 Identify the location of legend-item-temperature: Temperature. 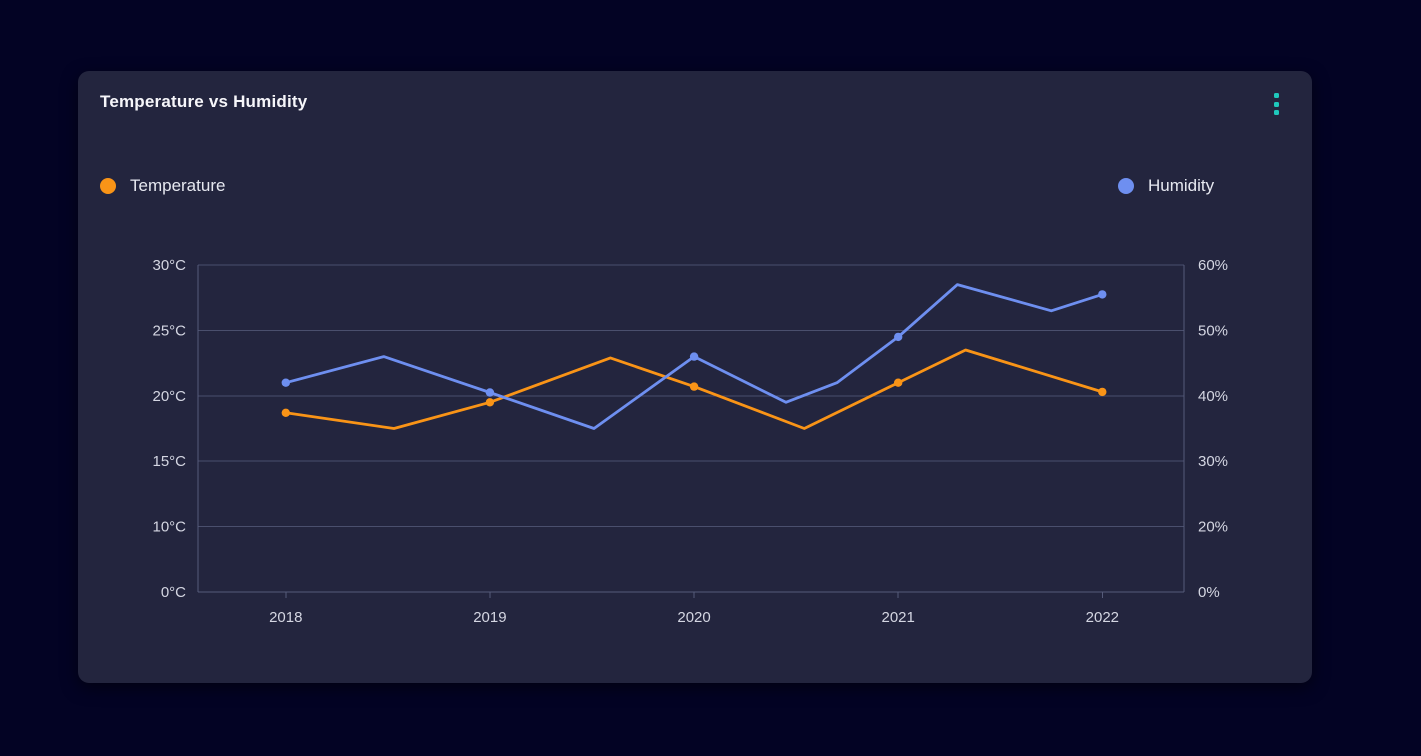
(162, 186).